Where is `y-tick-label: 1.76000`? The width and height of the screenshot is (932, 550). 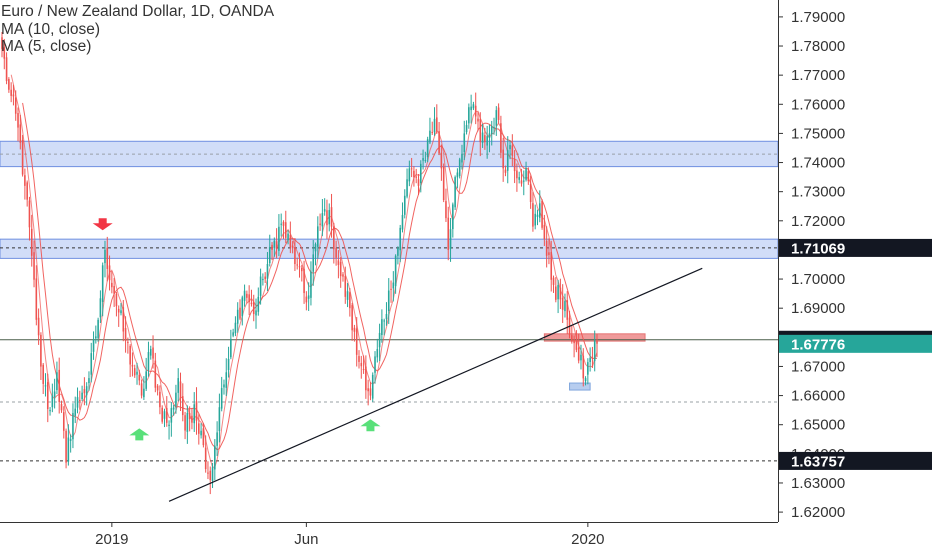 y-tick-label: 1.76000 is located at coordinates (818, 104).